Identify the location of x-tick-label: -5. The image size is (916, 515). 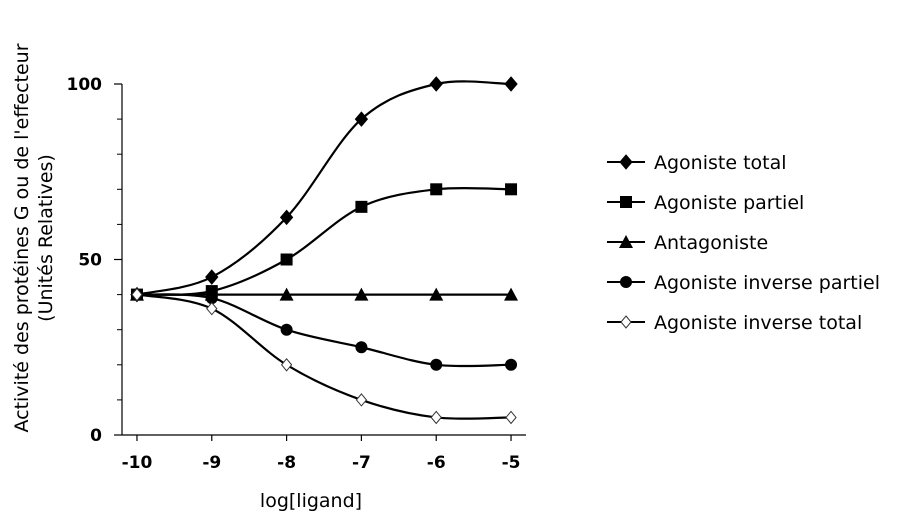
(511, 463).